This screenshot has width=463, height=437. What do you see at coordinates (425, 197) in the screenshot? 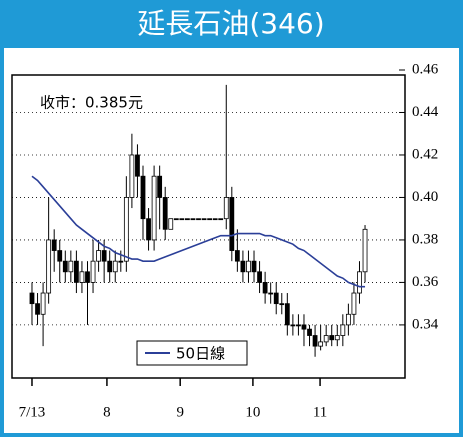
I see `y-tick-label: 0.40` at bounding box center [425, 197].